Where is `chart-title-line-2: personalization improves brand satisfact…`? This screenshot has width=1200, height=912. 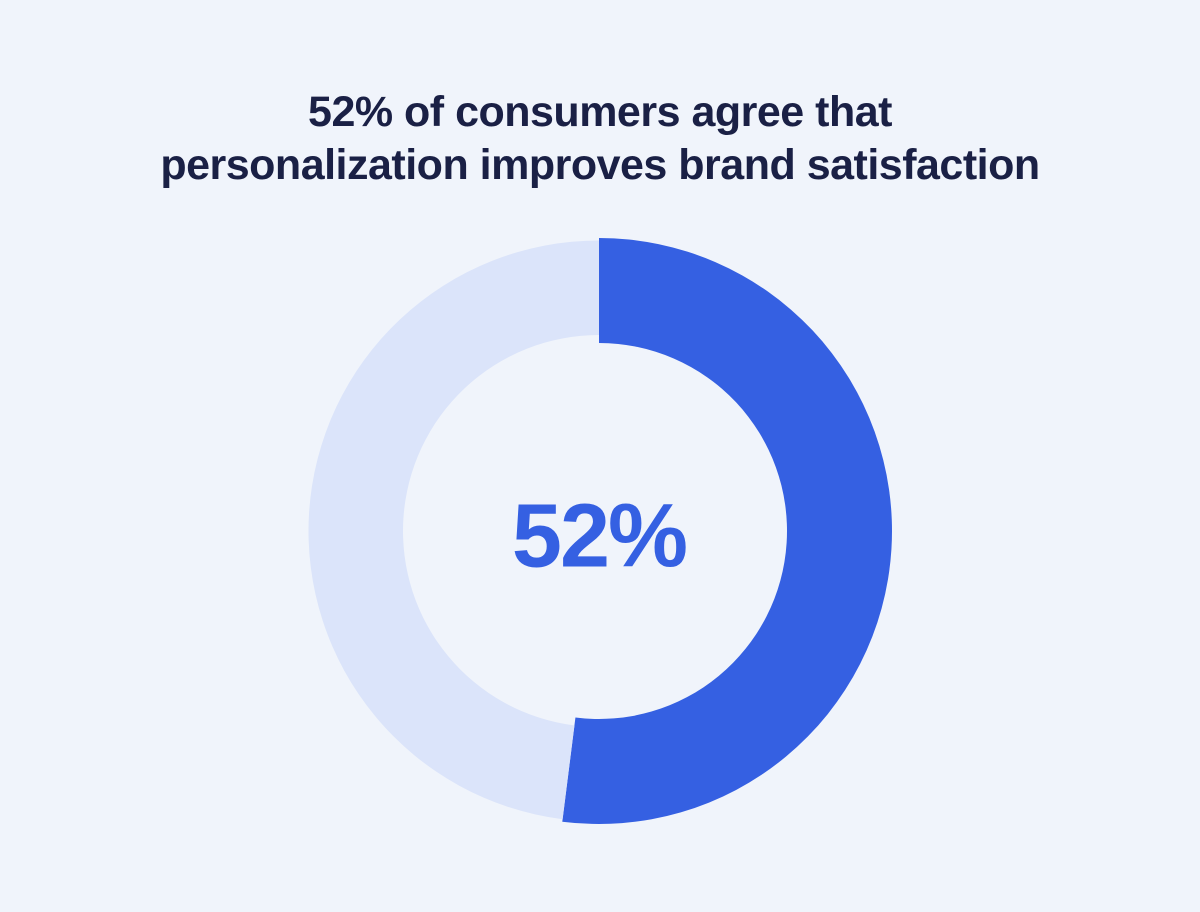
chart-title-line-2: personalization improves brand satisfact… is located at coordinates (600, 165).